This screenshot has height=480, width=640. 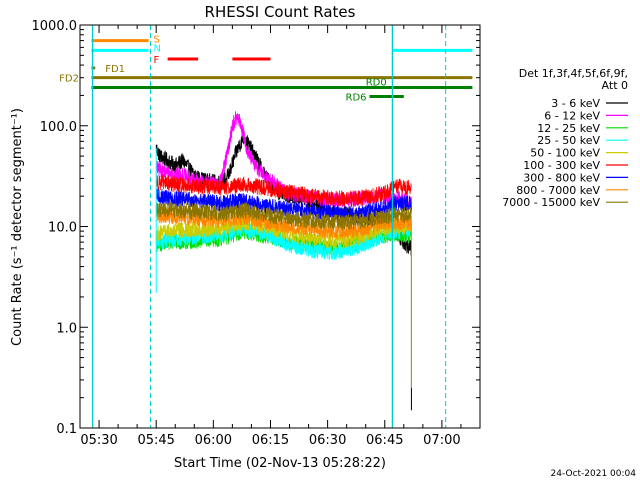 I want to click on series-line-50-100-kev, so click(x=283, y=232).